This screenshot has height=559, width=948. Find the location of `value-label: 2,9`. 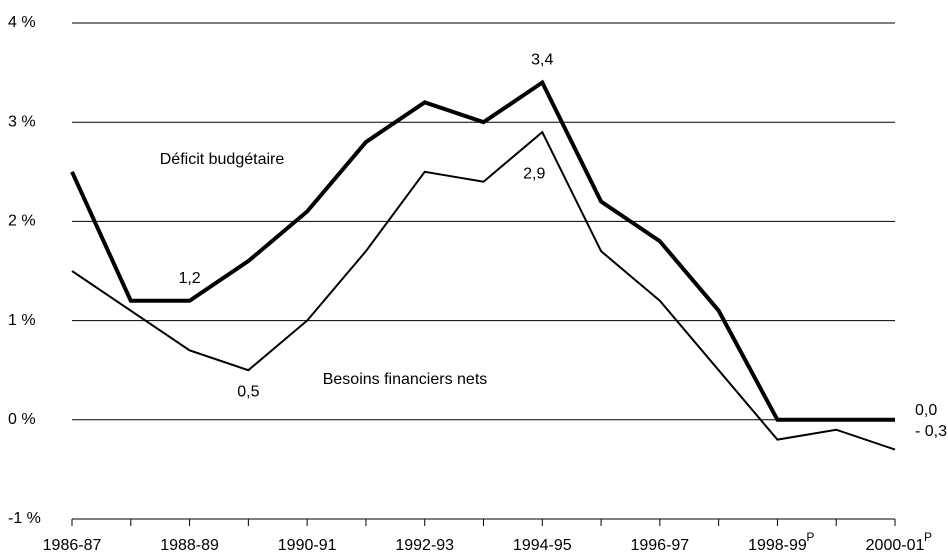

value-label: 2,9 is located at coordinates (534, 173).